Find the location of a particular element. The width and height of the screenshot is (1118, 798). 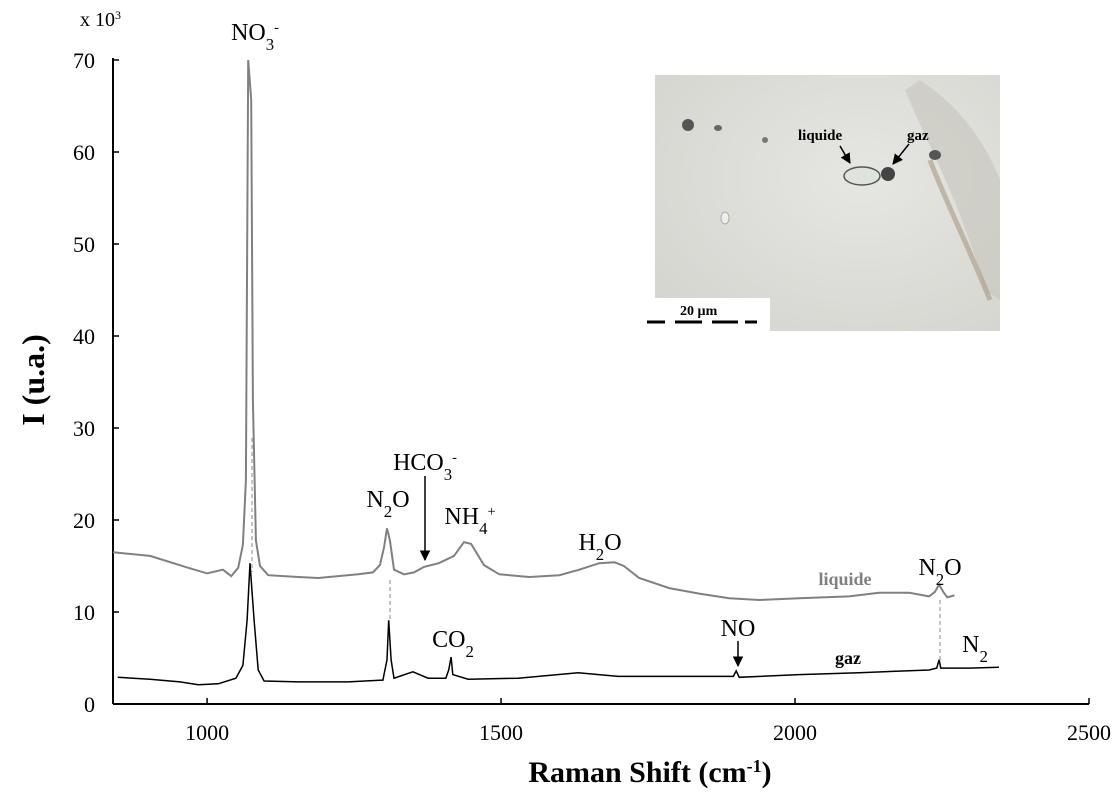

annotation: NO is located at coordinates (738, 629).